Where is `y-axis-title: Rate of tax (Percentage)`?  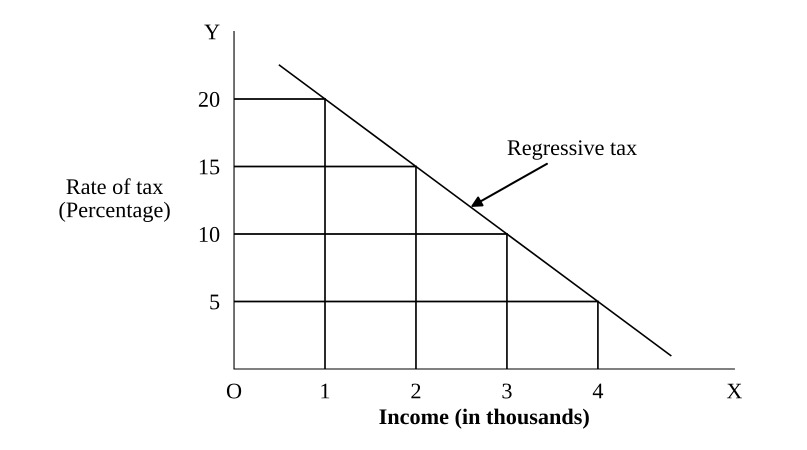
y-axis-title: Rate of tax (Percentage) is located at coordinates (114, 200).